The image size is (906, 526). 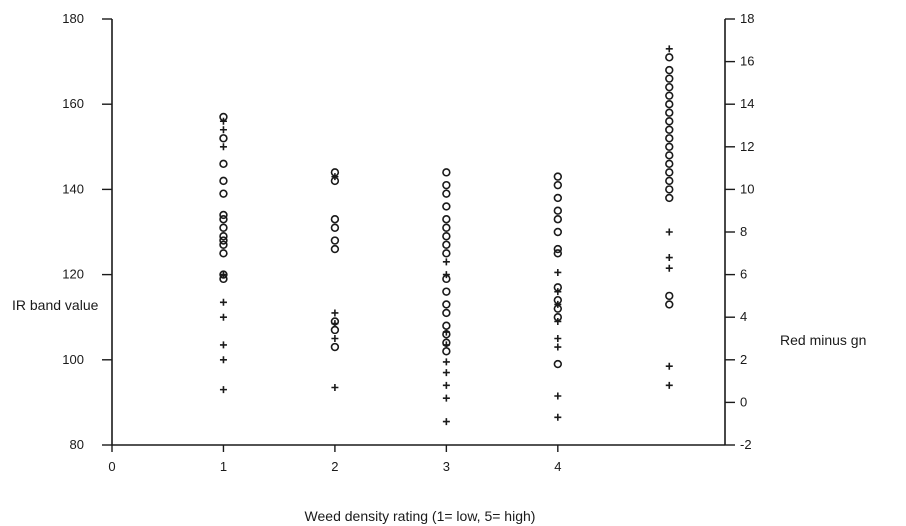 I want to click on y-right-tick-label: 0, so click(x=743, y=401).